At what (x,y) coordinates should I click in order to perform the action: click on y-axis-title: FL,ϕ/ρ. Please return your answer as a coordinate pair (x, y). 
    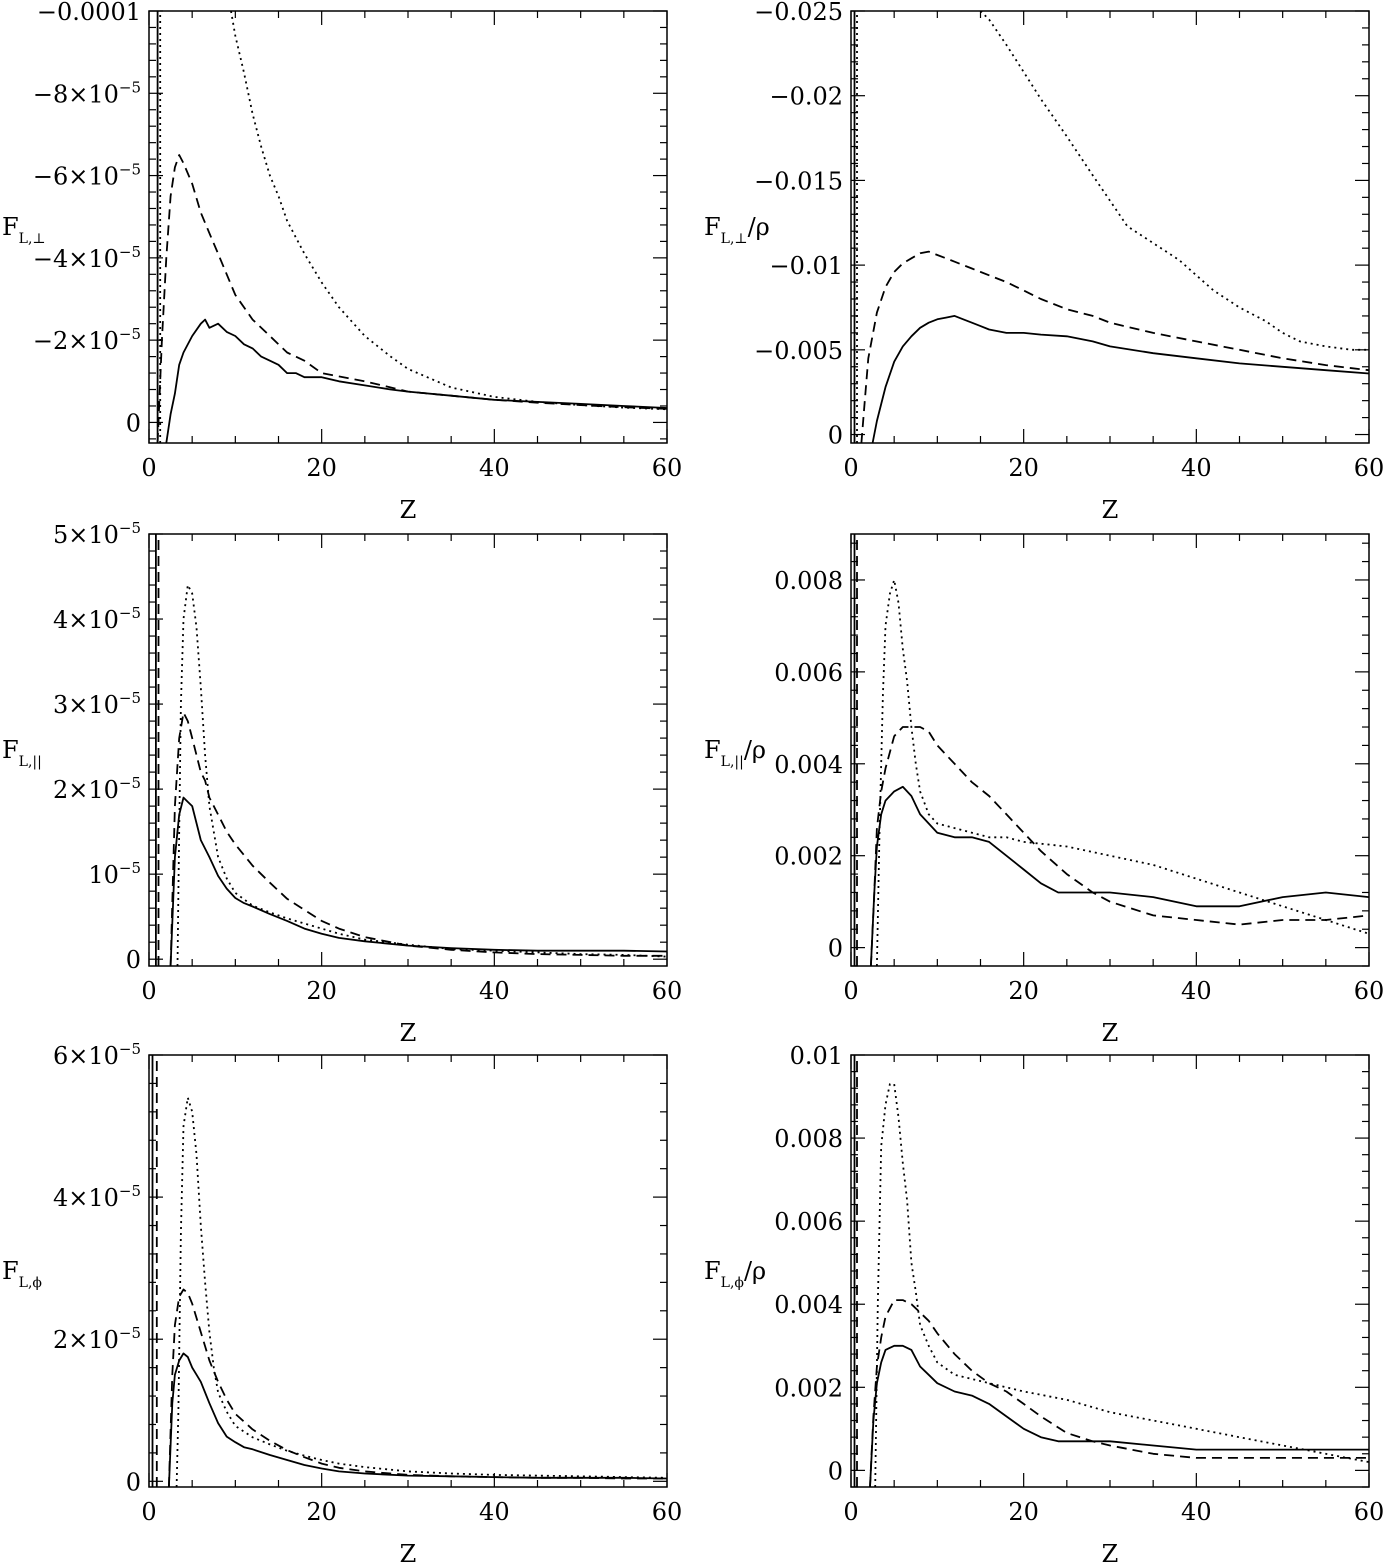
    Looking at the image, I should click on (735, 1274).